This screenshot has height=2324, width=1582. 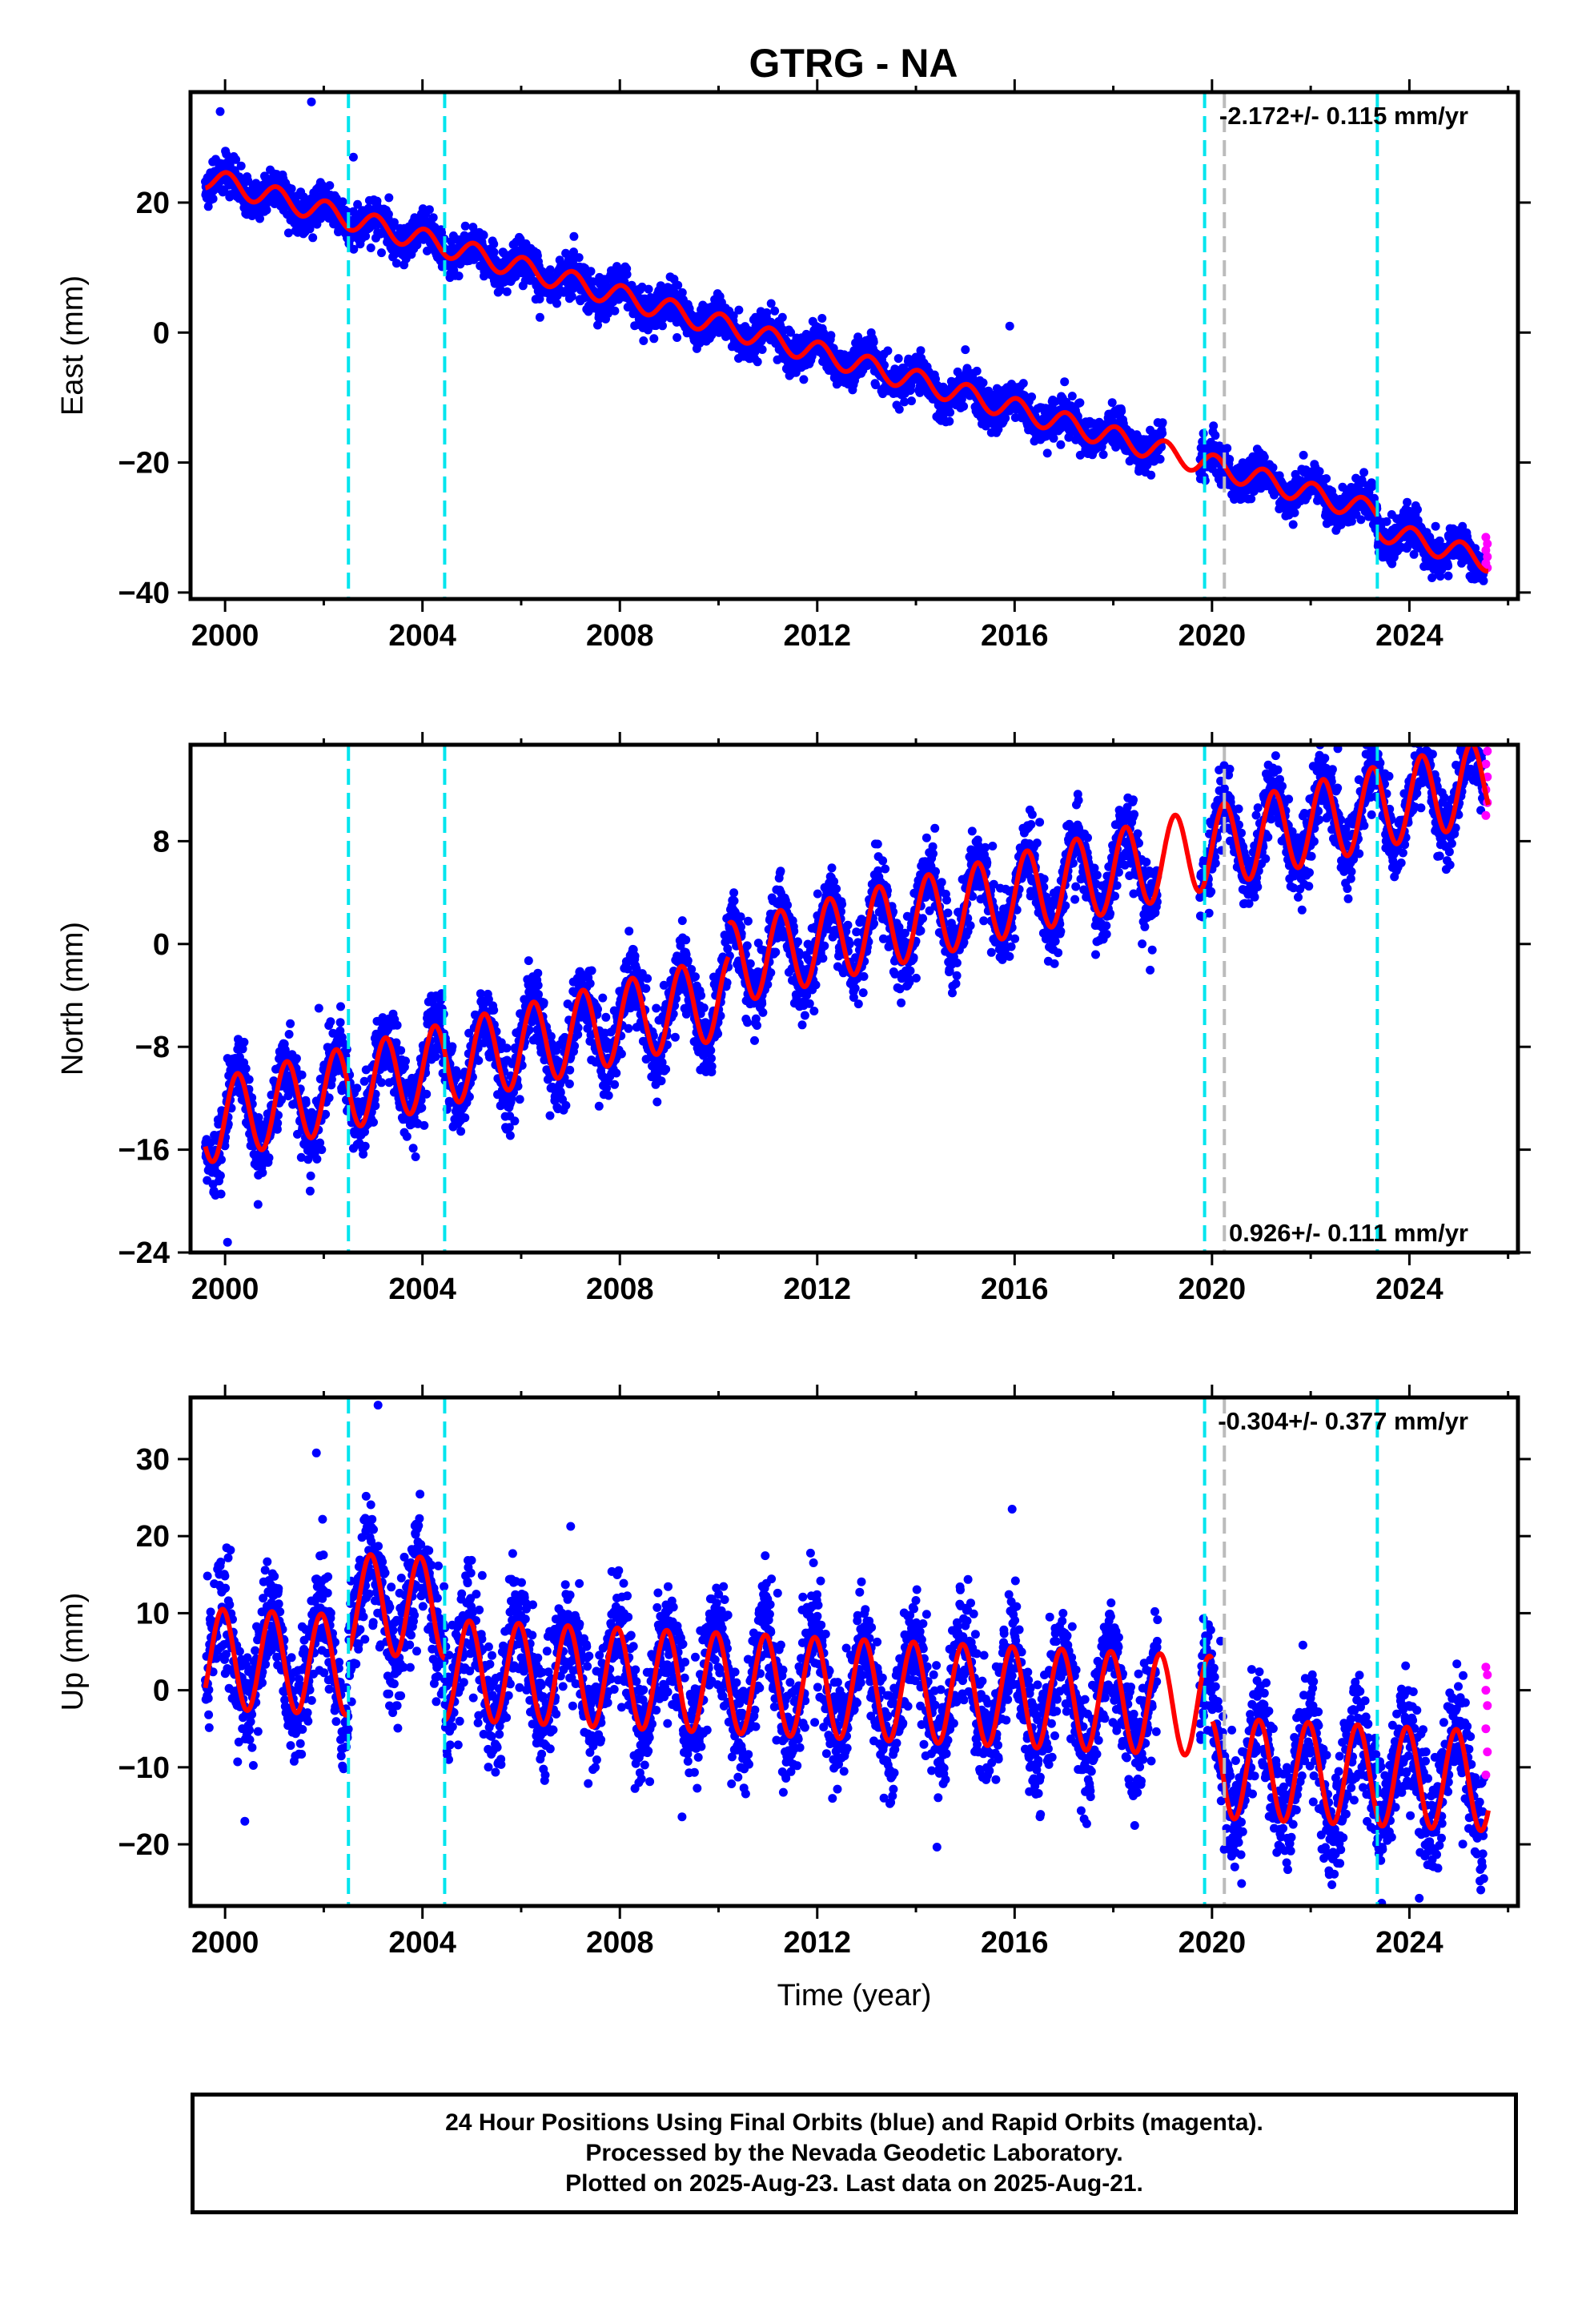 What do you see at coordinates (73, 345) in the screenshot?
I see `east-y-axis-label: East (mm)` at bounding box center [73, 345].